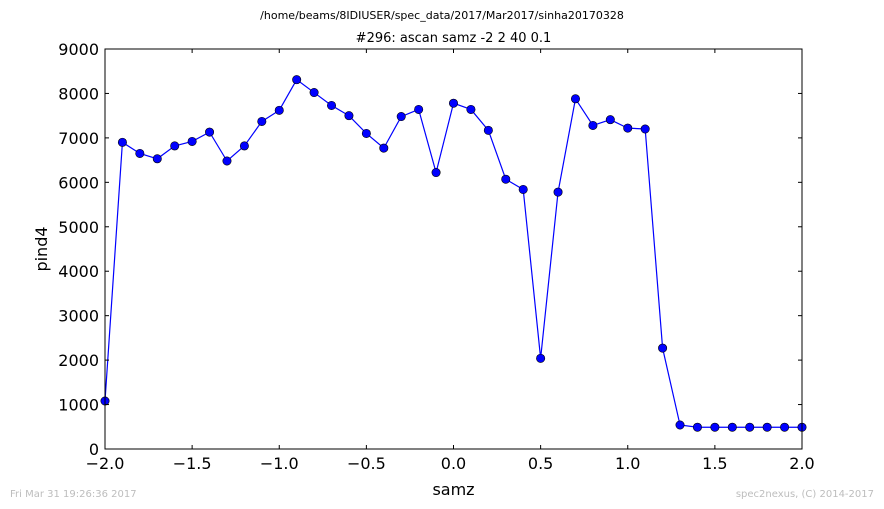  What do you see at coordinates (714, 463) in the screenshot?
I see `x-tick-label: 1.5` at bounding box center [714, 463].